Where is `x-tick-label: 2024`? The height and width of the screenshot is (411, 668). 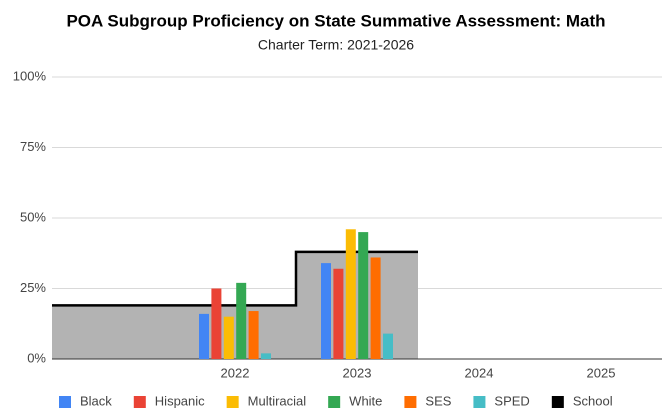 x-tick-label: 2024 is located at coordinates (479, 372).